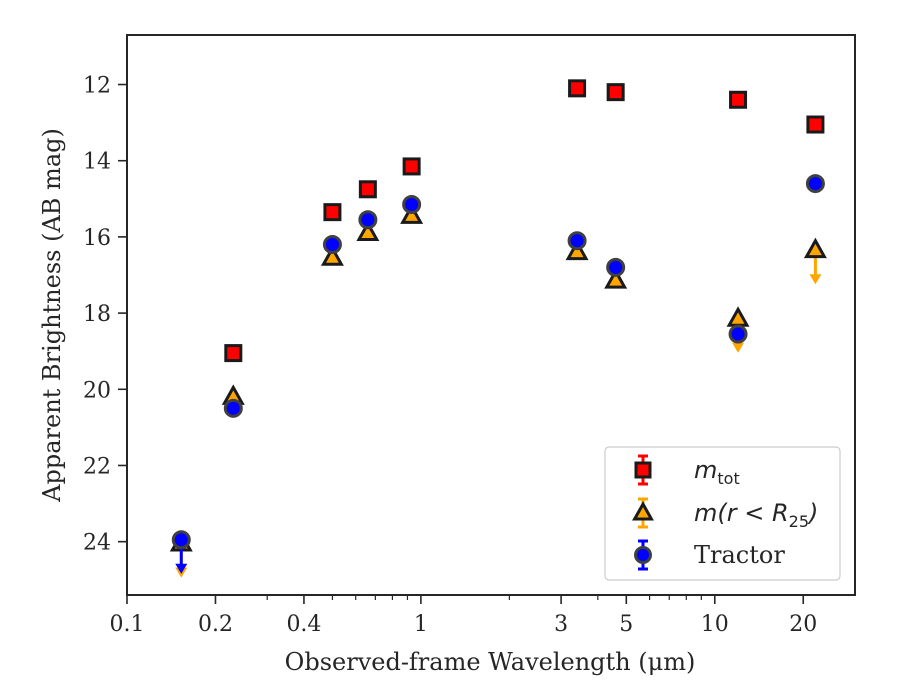  What do you see at coordinates (97, 466) in the screenshot?
I see `y-tick-label: 22` at bounding box center [97, 466].